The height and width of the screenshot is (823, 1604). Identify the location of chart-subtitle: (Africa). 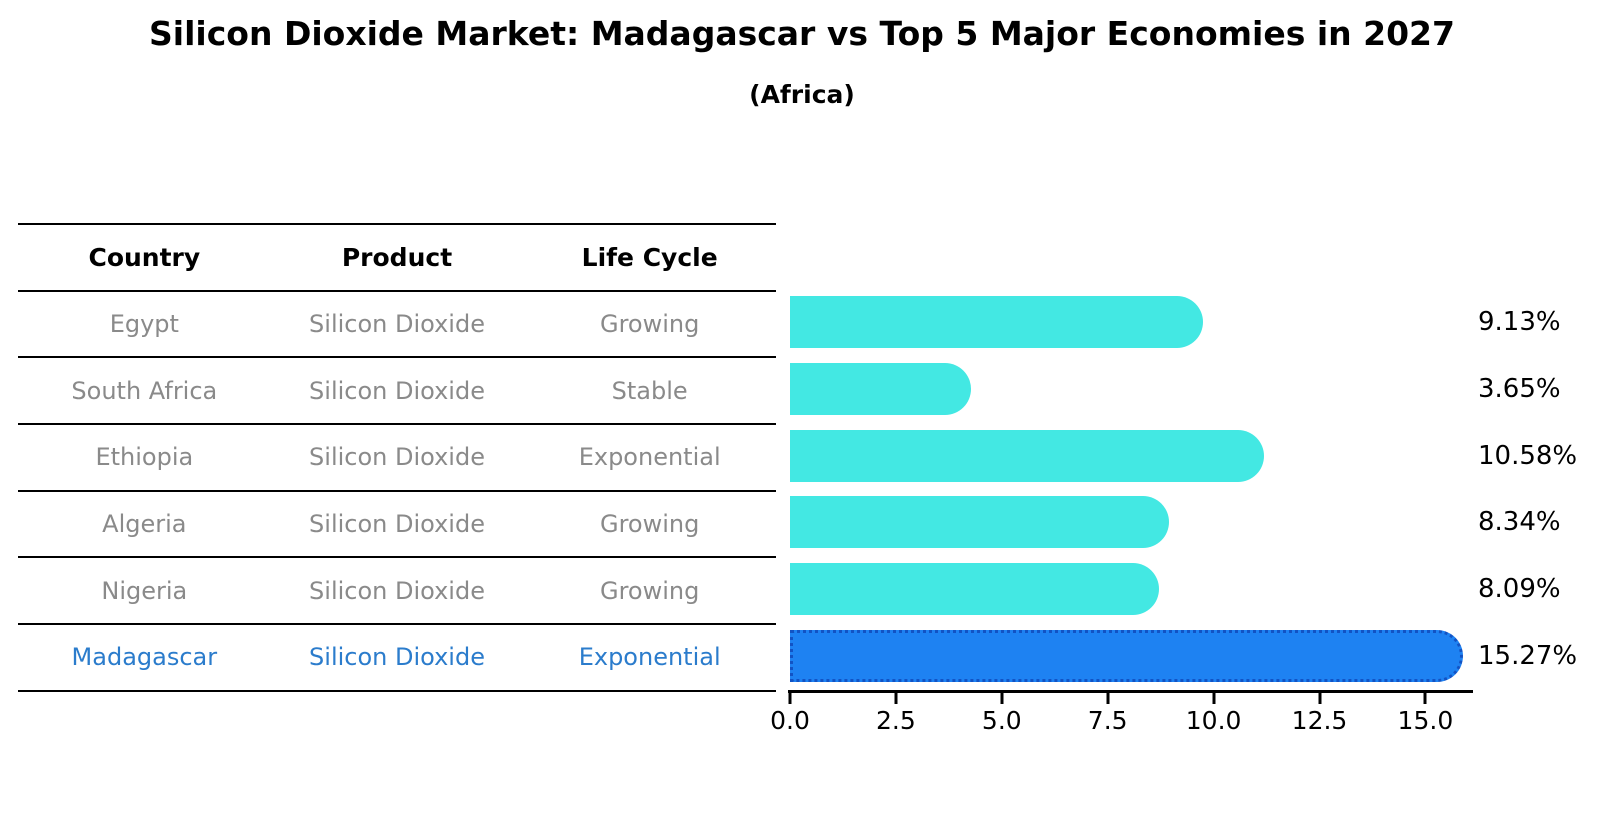
(802, 94).